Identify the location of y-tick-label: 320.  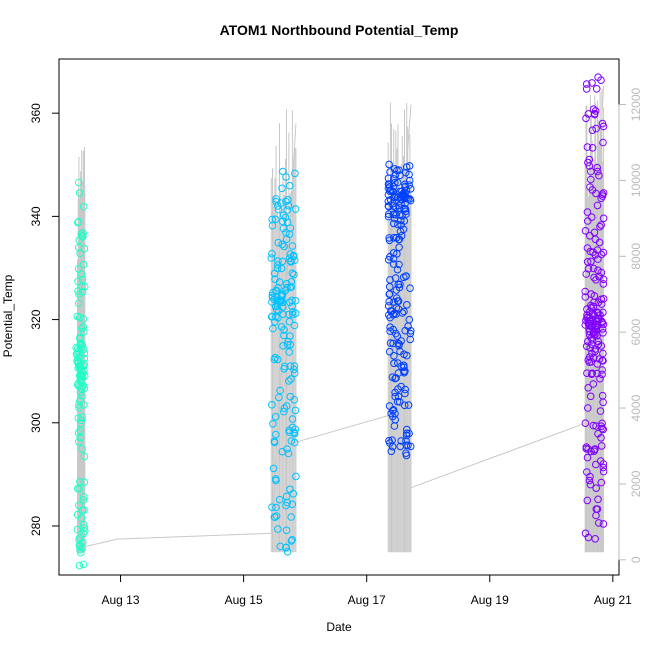
(36, 319).